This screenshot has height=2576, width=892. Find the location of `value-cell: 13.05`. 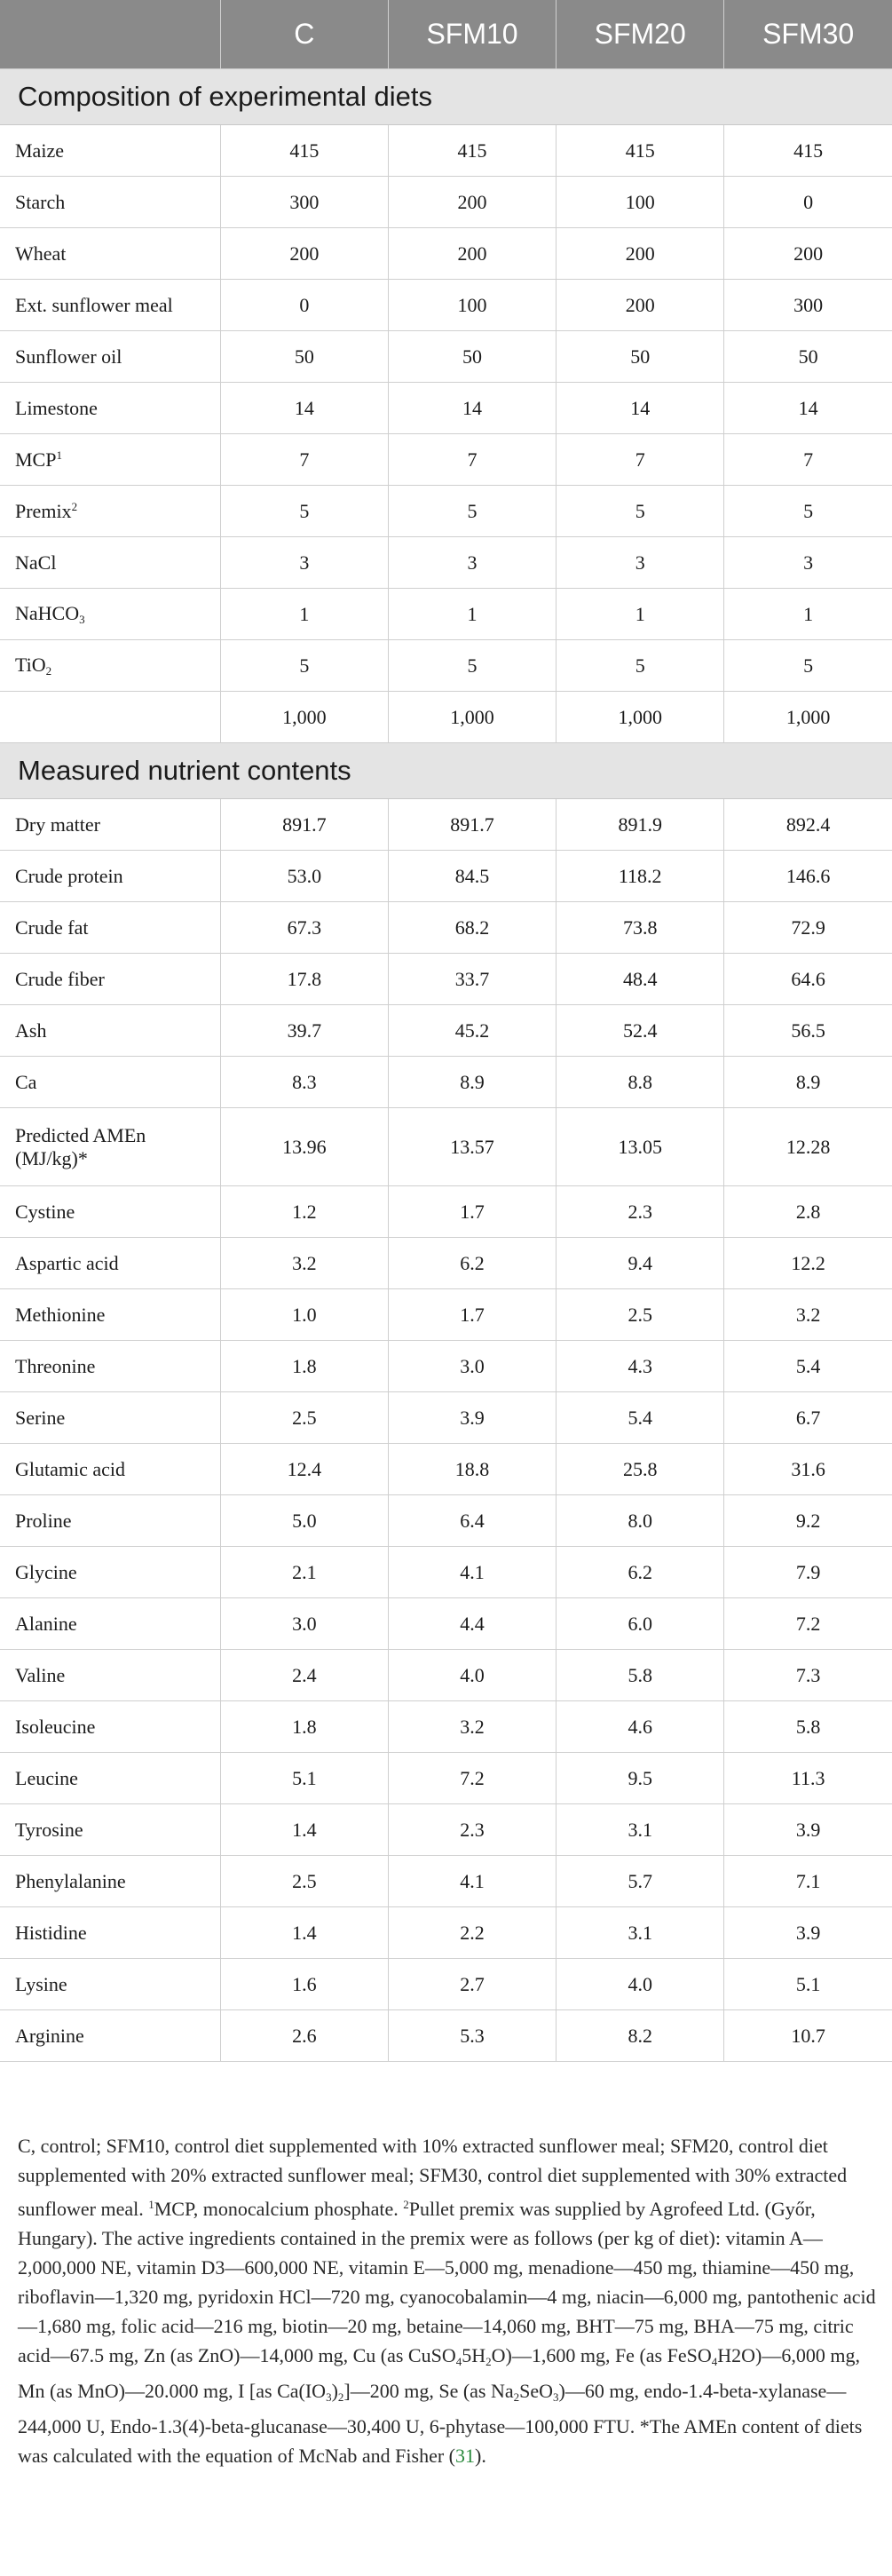

value-cell: 13.05 is located at coordinates (640, 1147).